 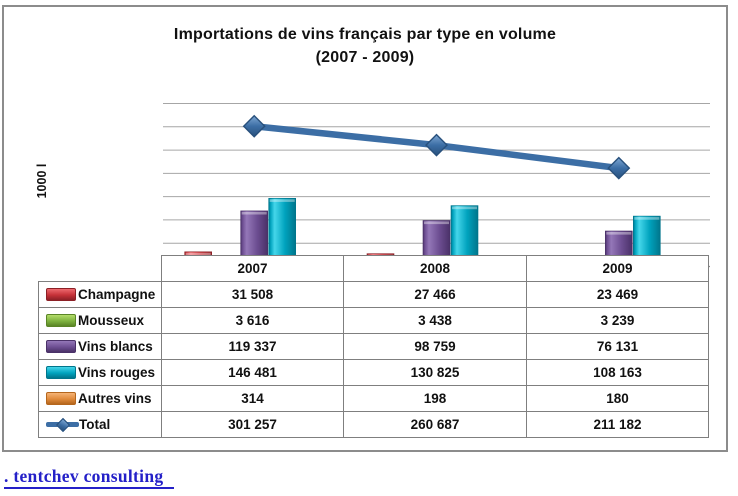 I want to click on table-row-total: Total 301 257 260 687 211 182, so click(x=373, y=424).